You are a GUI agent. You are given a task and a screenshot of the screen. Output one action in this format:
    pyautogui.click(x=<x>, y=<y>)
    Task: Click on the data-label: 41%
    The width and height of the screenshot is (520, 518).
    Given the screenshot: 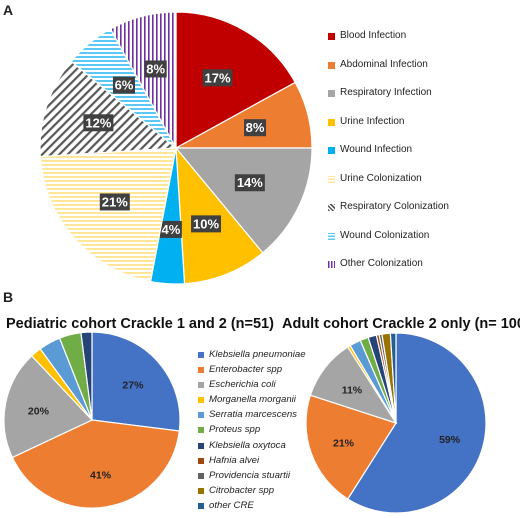 What is the action you would take?
    pyautogui.click(x=101, y=475)
    